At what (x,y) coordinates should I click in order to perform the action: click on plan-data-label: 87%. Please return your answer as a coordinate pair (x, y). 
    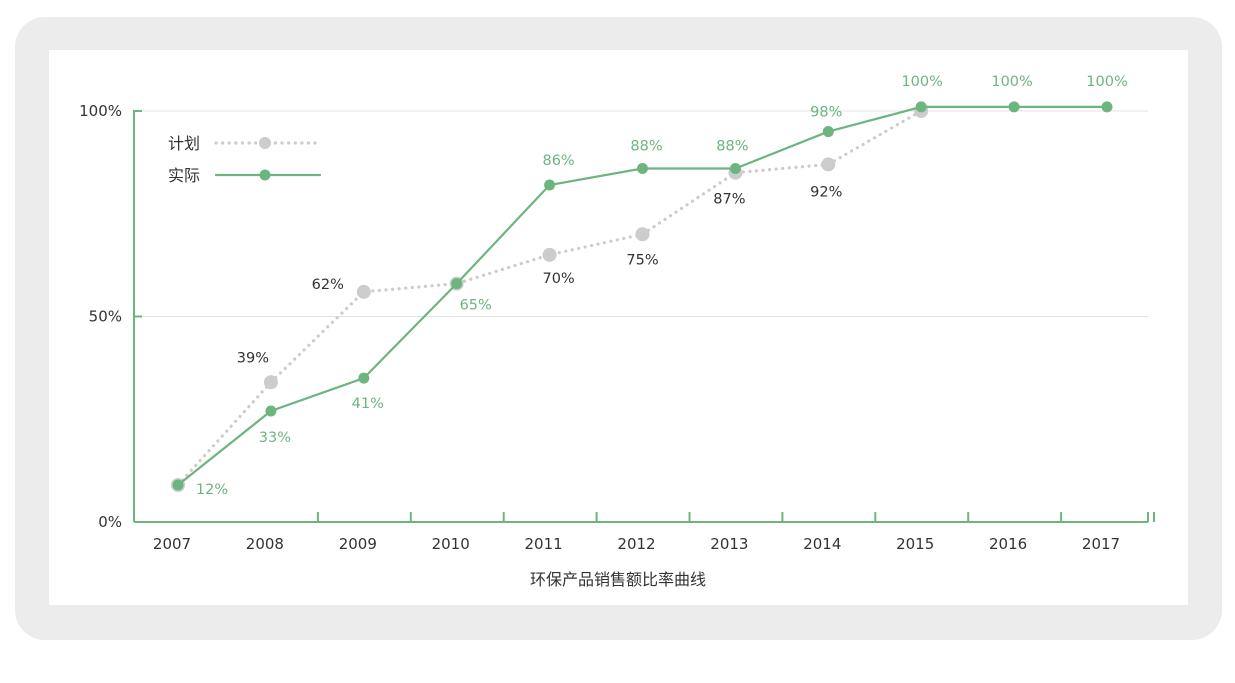
    Looking at the image, I should click on (729, 200).